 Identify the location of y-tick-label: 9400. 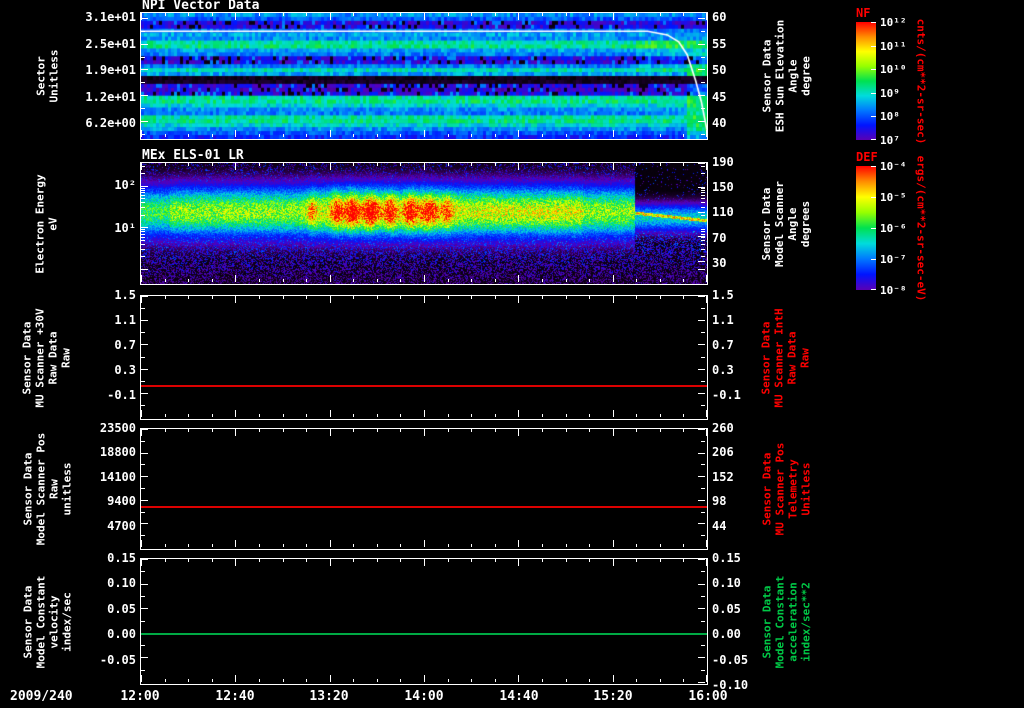
(121, 501).